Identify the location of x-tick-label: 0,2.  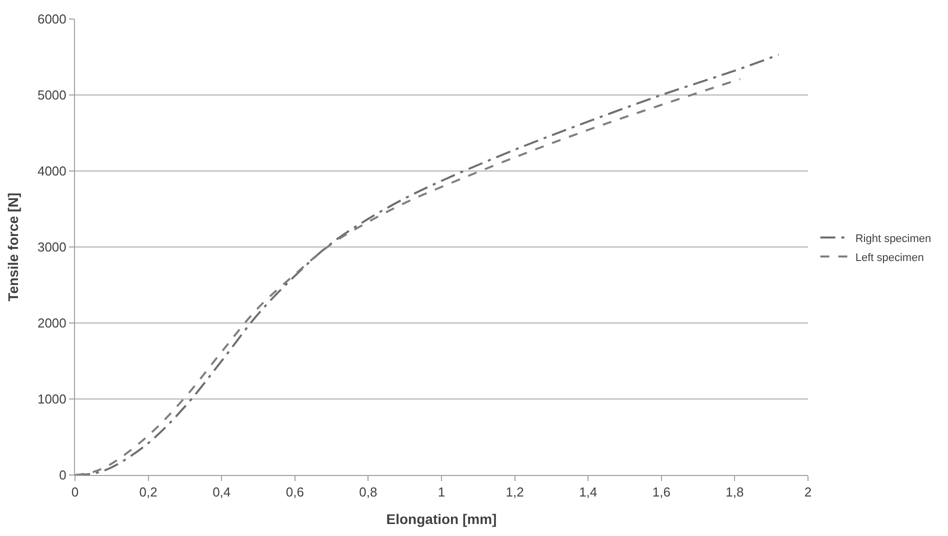
(148, 492).